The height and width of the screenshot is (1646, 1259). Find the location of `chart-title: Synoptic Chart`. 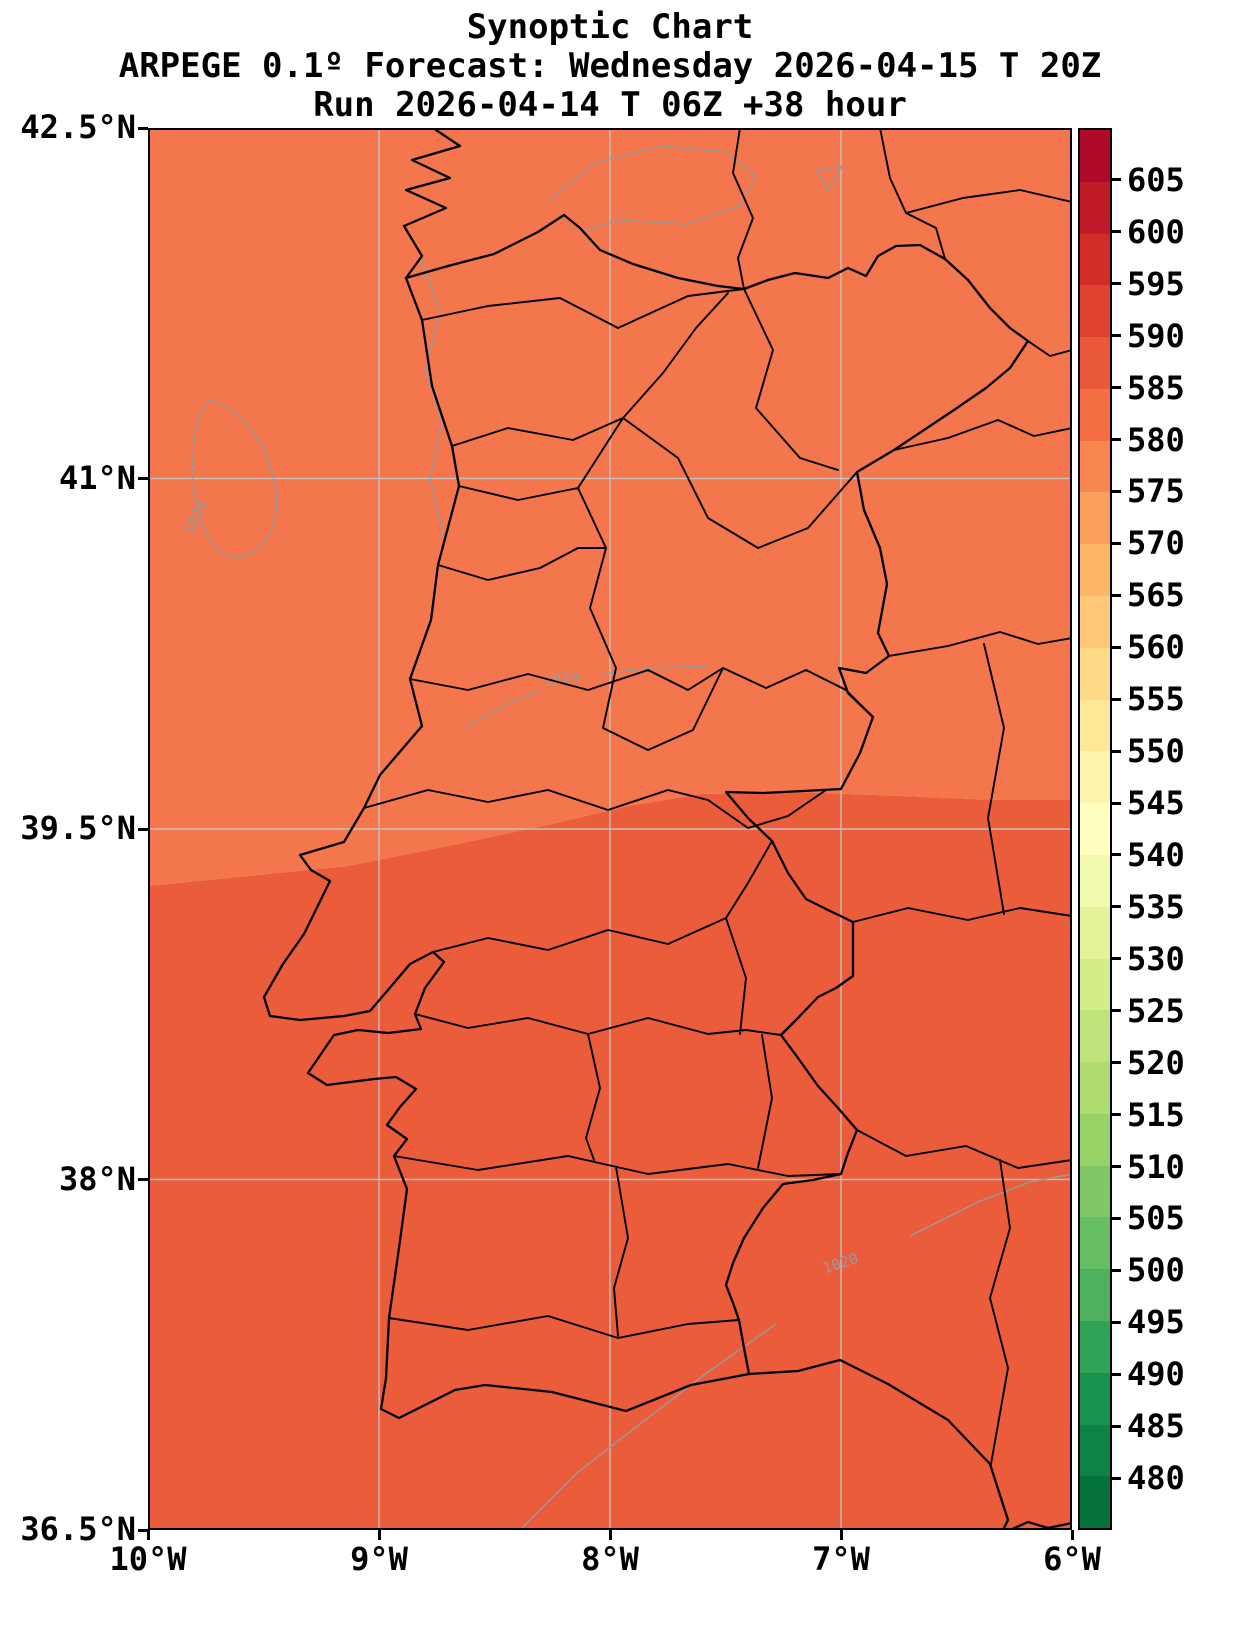

chart-title: Synoptic Chart is located at coordinates (610, 27).